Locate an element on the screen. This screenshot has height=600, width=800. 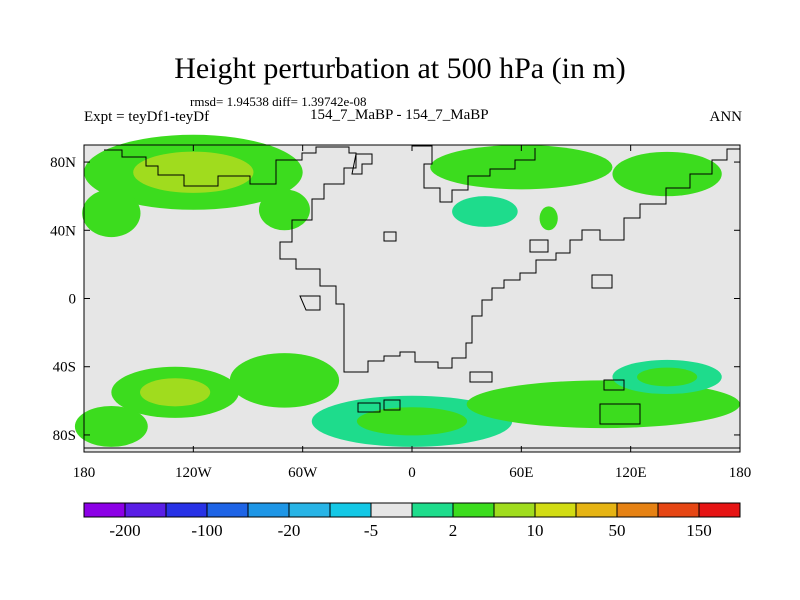
x-tick-label: 60W is located at coordinates (303, 473).